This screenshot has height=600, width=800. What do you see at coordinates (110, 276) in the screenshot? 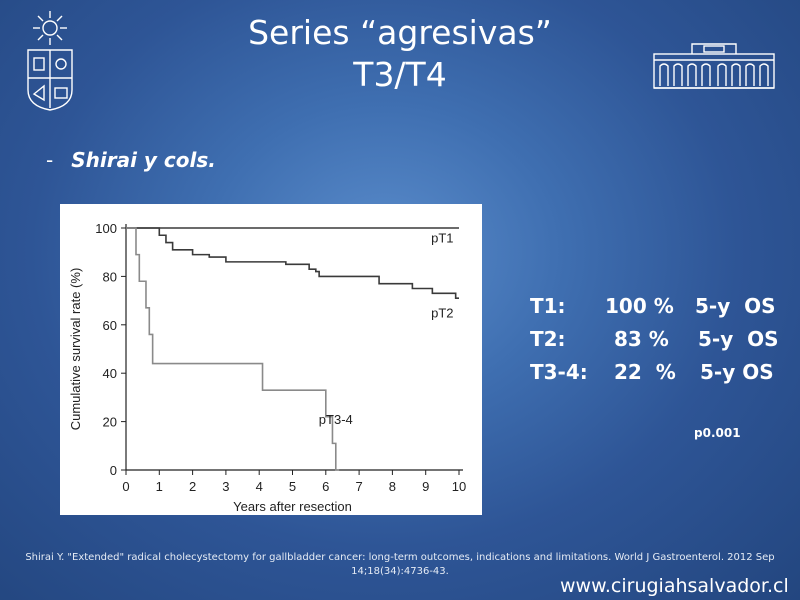
I see `y-tick-label: 80` at bounding box center [110, 276].